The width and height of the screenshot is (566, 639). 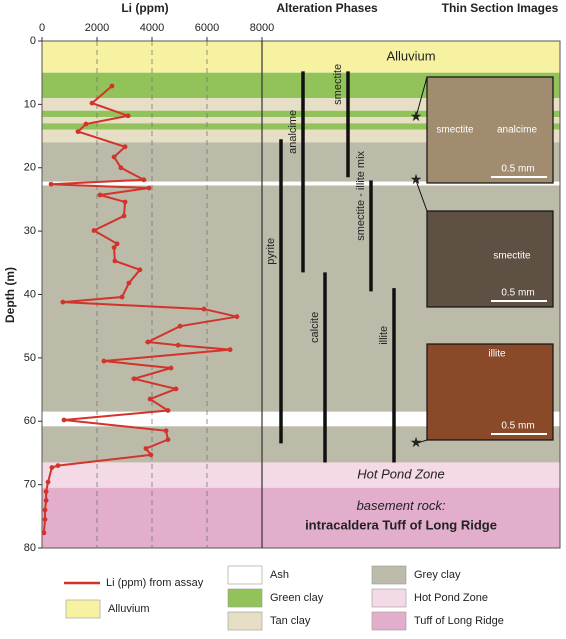 I want to click on legend-label: Green clay, so click(x=297, y=598).